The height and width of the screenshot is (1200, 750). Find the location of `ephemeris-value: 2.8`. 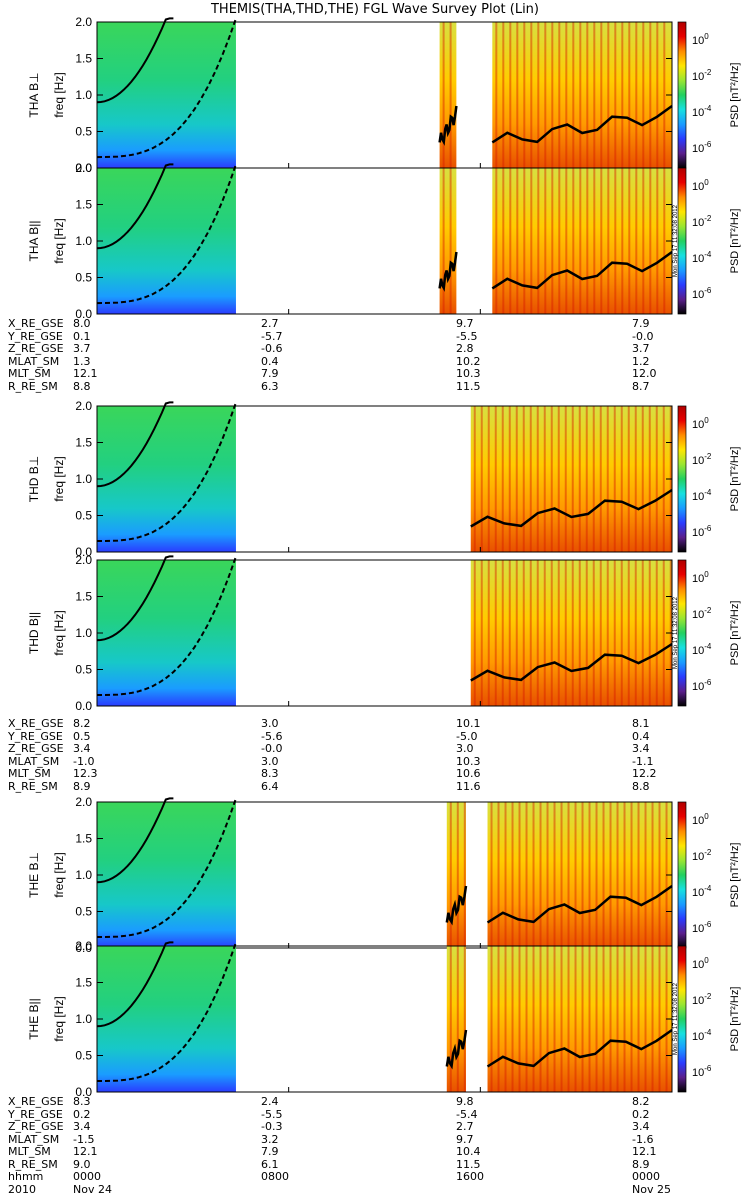

ephemeris-value: 2.8 is located at coordinates (465, 348).